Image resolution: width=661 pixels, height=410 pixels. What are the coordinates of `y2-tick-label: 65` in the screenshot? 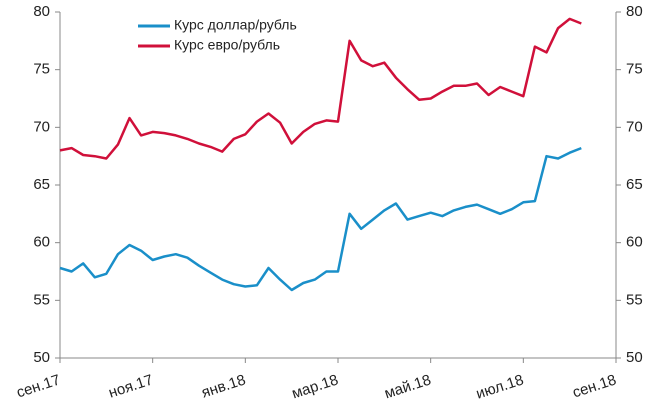 It's located at (634, 184).